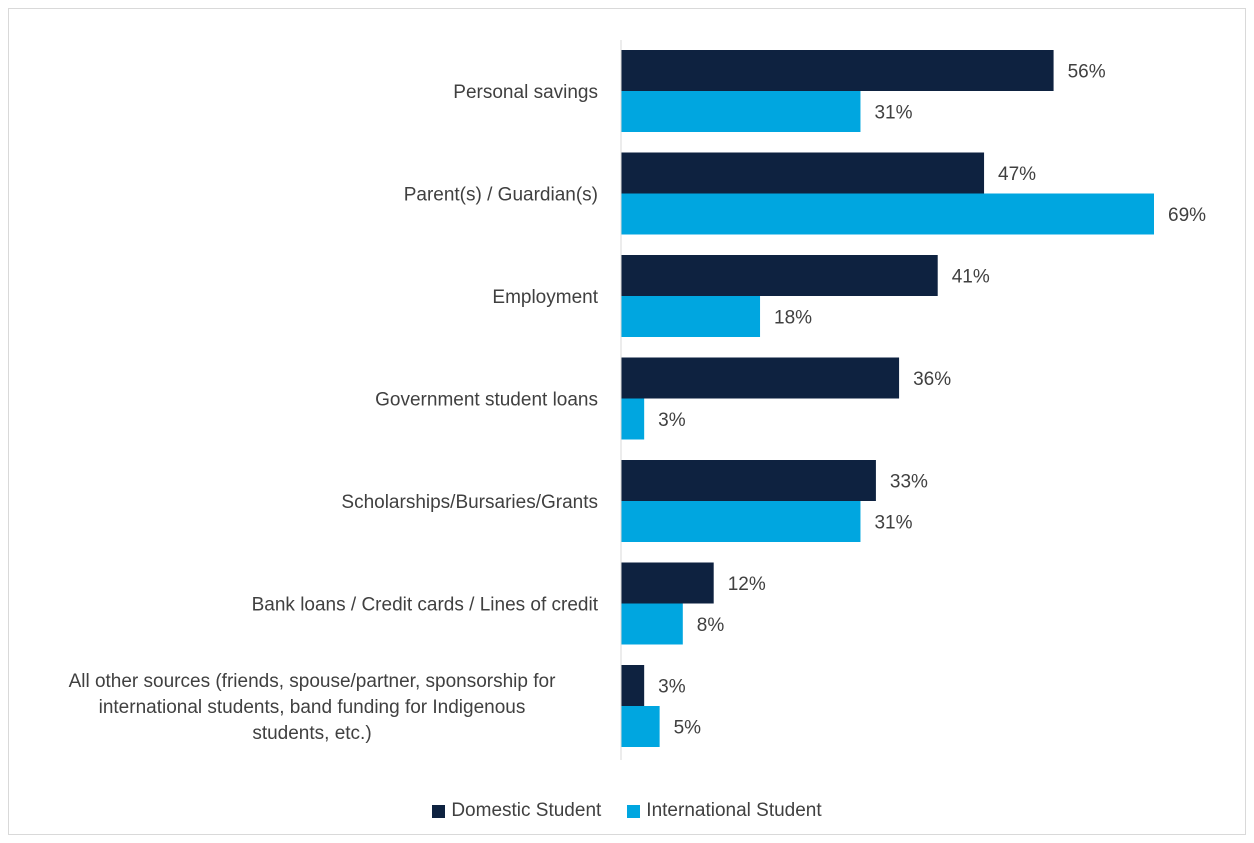  What do you see at coordinates (1187, 215) in the screenshot?
I see `data-label: 69%` at bounding box center [1187, 215].